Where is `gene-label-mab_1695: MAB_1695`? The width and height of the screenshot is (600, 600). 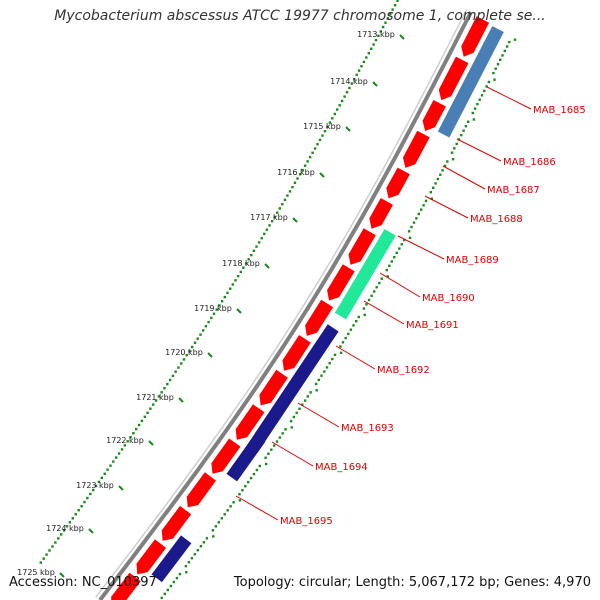 gene-label-mab_1695: MAB_1695 is located at coordinates (306, 521).